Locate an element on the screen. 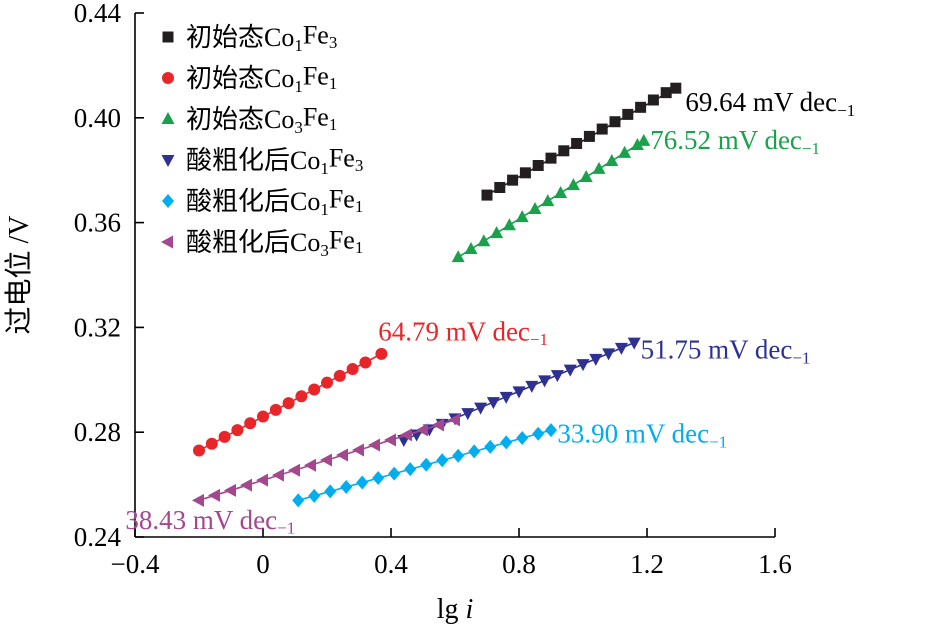 The image size is (925, 630). x-axis-title: lg i is located at coordinates (455, 609).